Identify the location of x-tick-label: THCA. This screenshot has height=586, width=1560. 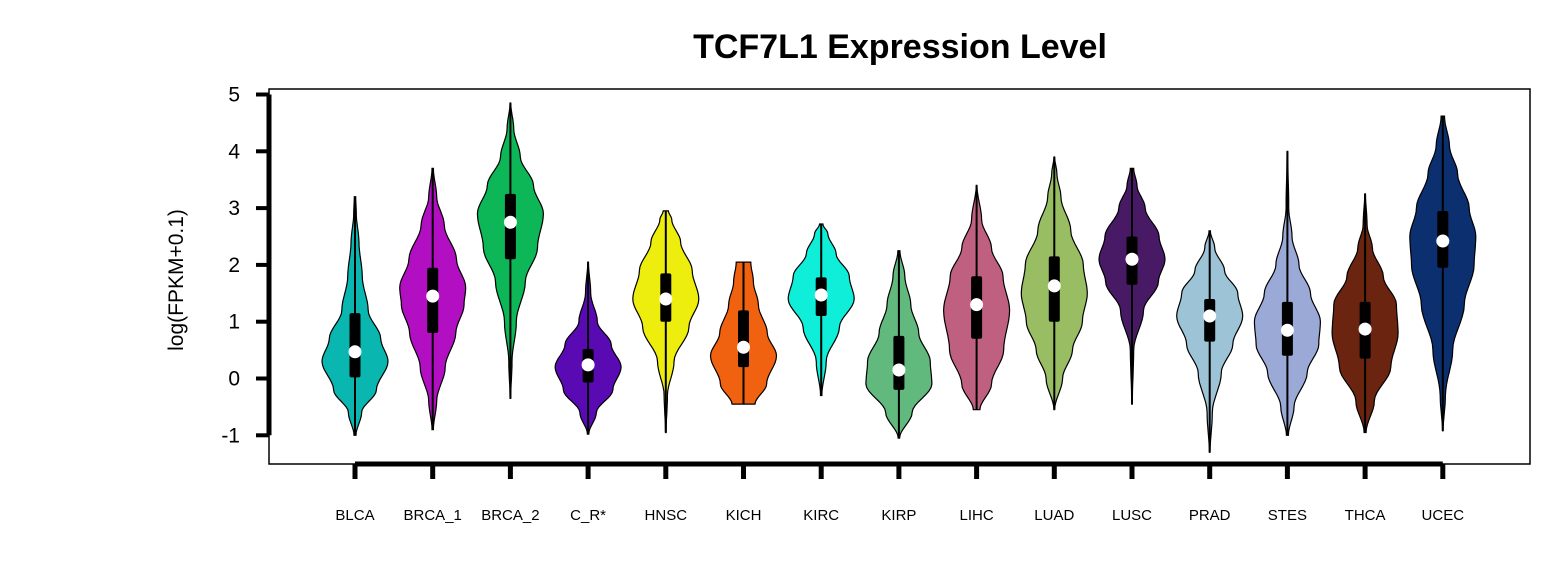
(1365, 515).